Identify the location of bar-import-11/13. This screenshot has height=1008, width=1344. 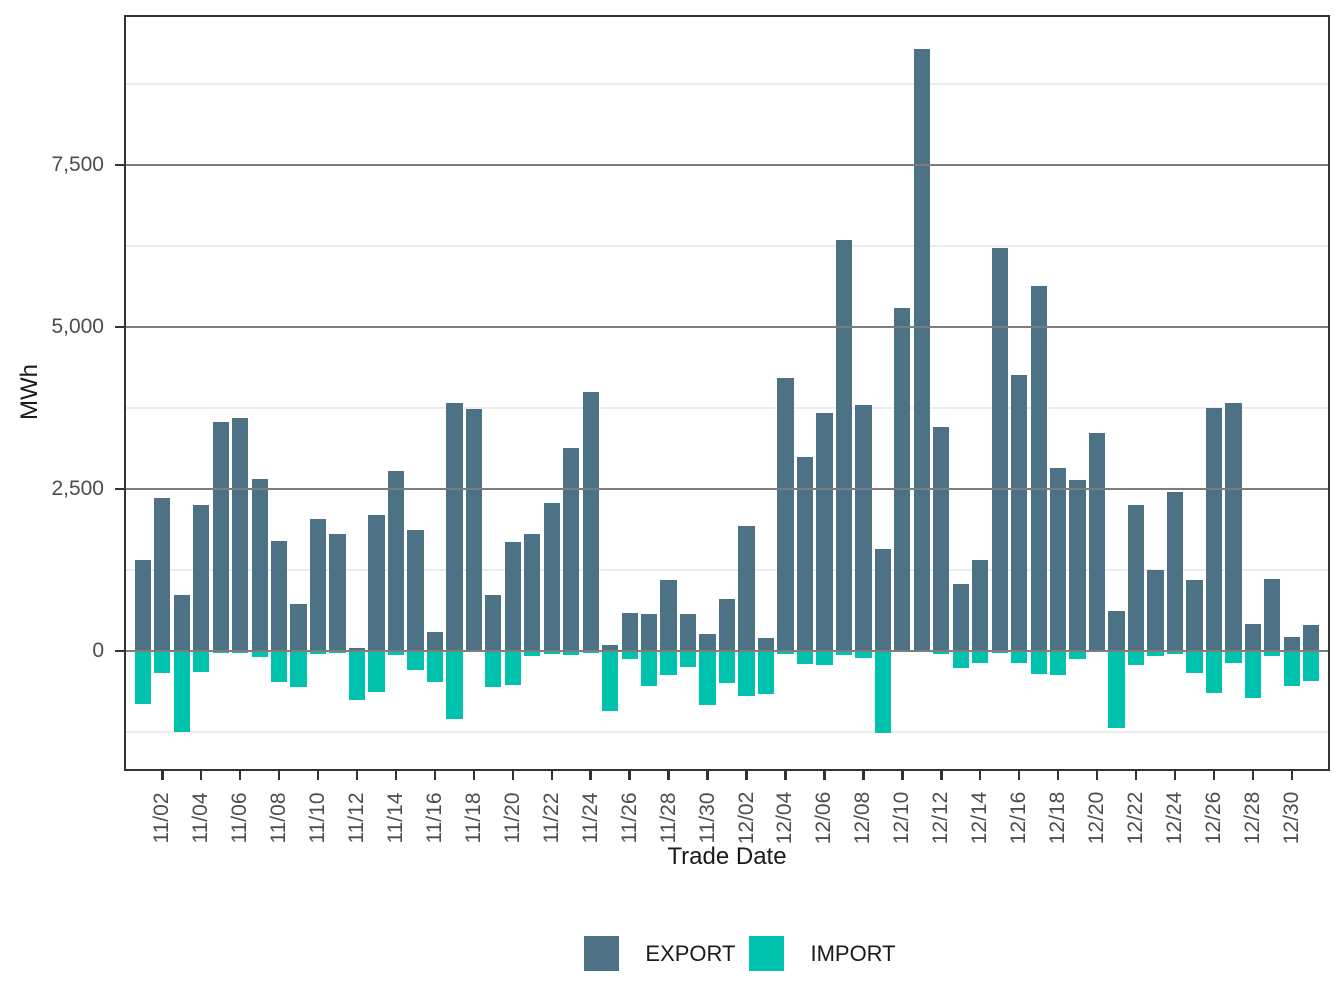
(376, 671).